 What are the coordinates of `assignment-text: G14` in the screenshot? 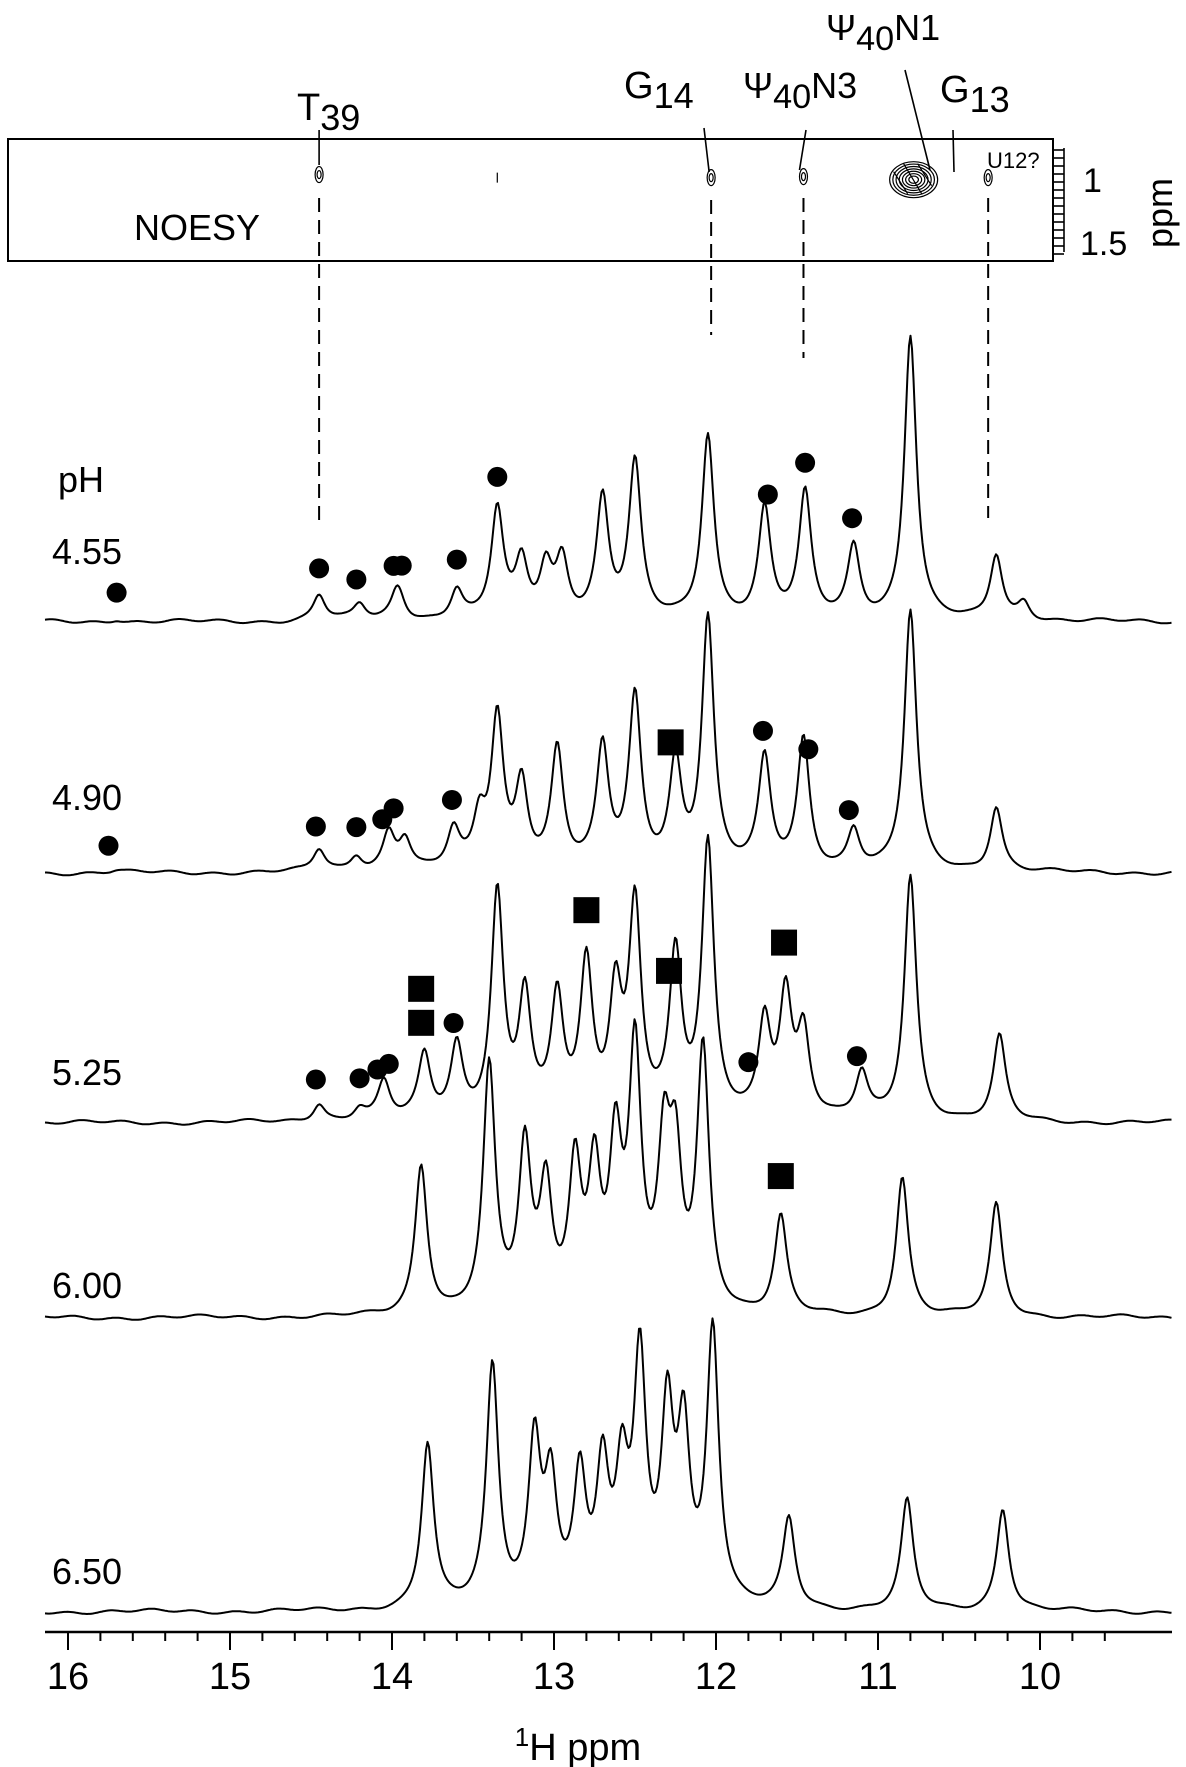 It's located at (659, 90).